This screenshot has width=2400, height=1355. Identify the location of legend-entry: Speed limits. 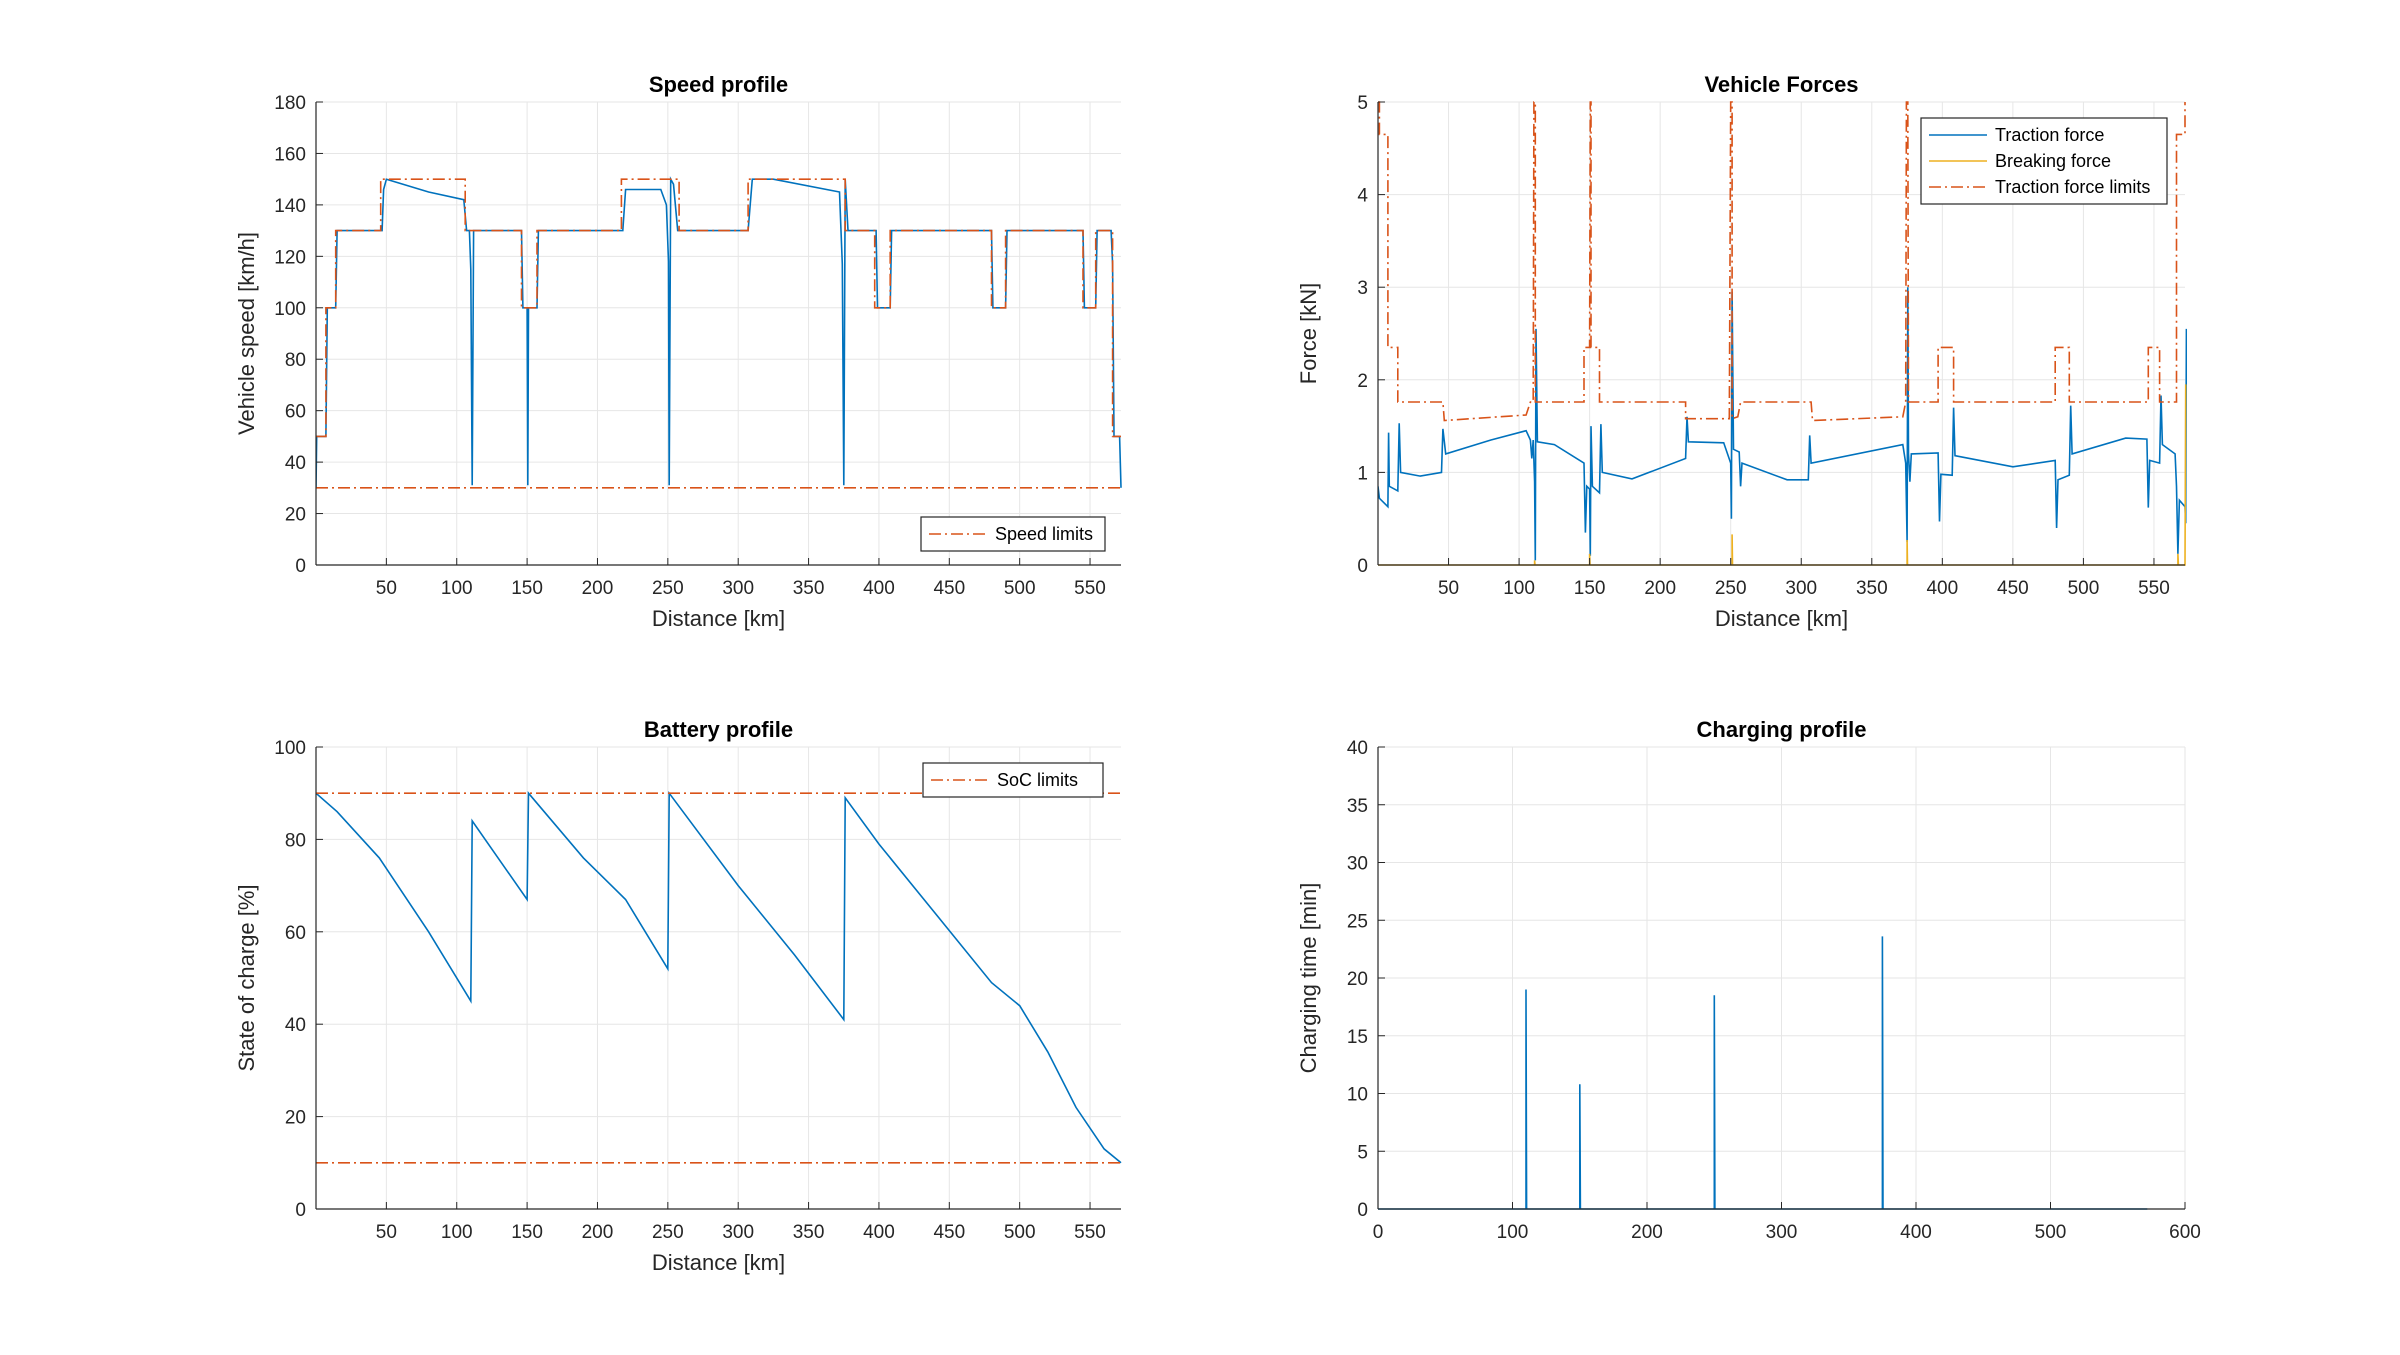
(1044, 534).